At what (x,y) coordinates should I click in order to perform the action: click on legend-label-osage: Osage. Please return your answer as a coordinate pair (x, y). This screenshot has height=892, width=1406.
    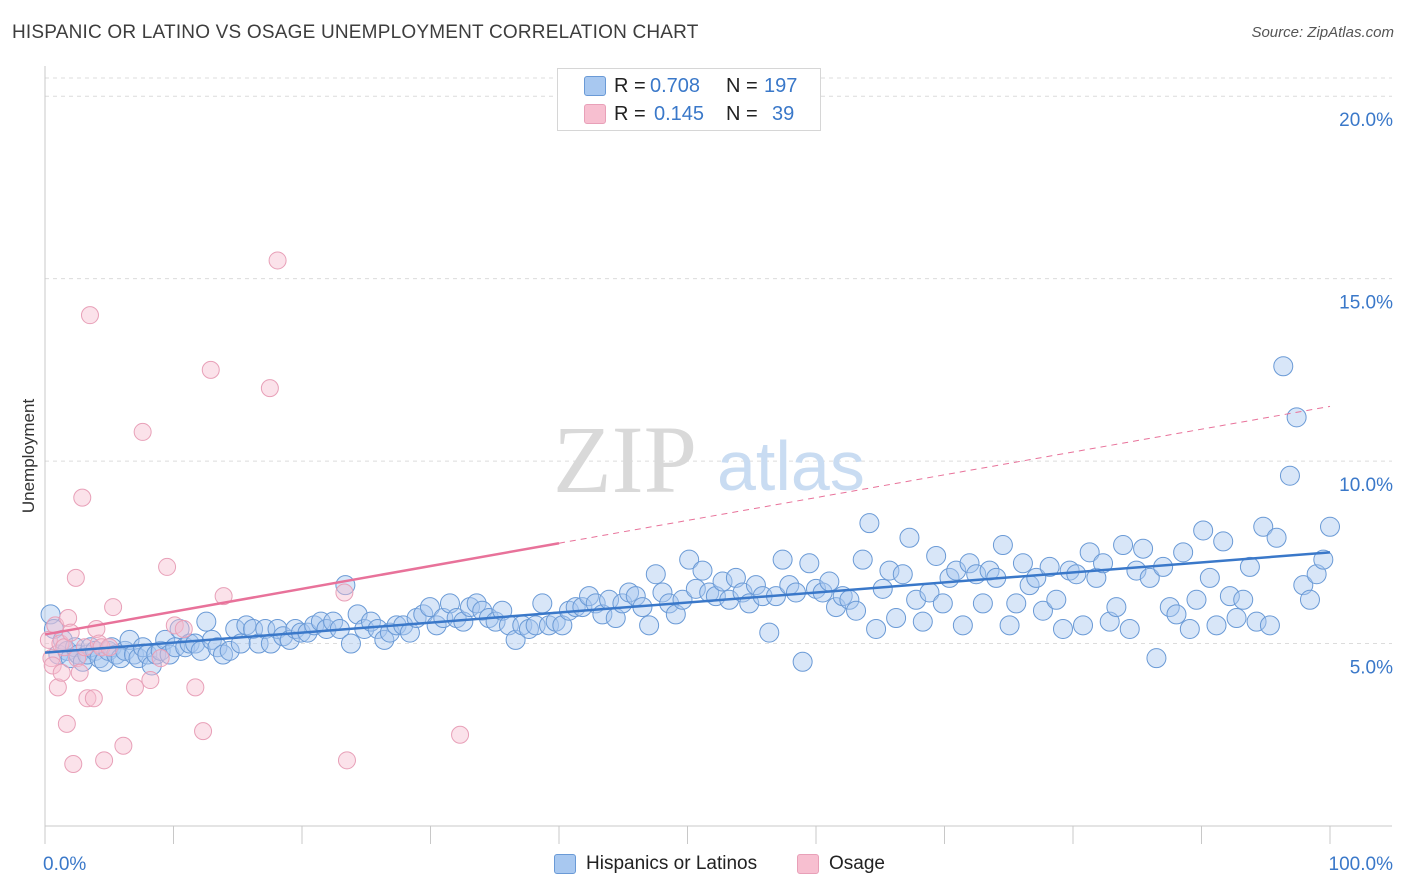
    Looking at the image, I should click on (857, 863).